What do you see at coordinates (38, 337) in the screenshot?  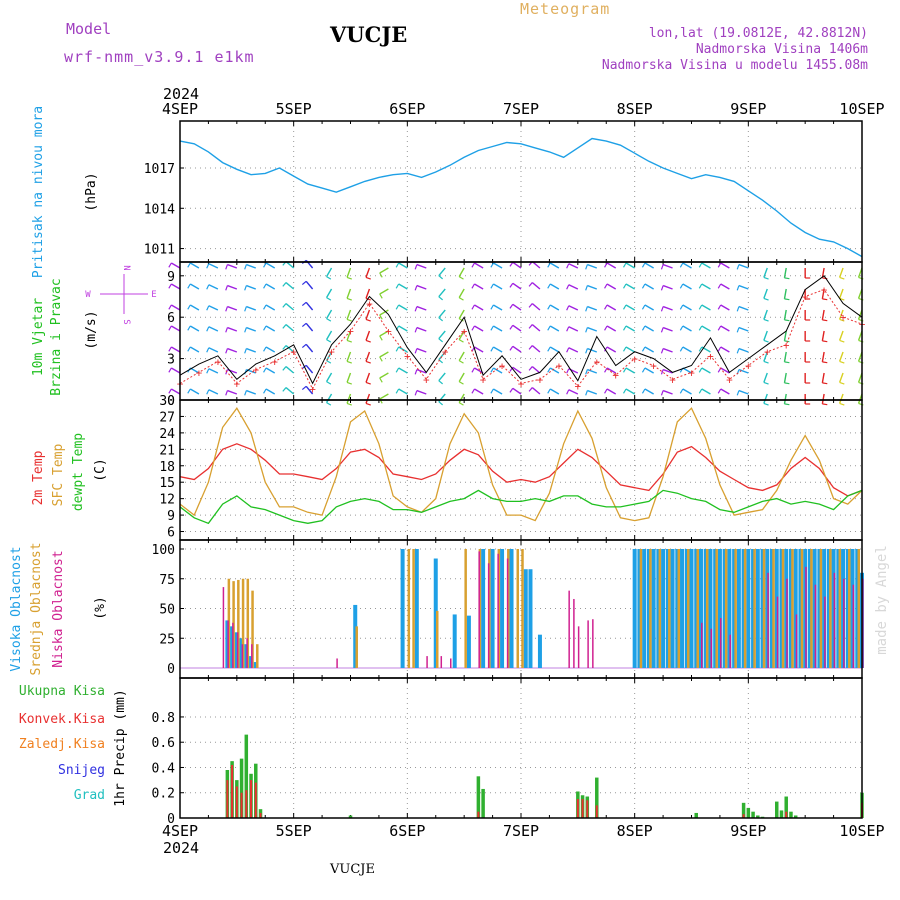 I see `wind-title-1: 10m Vjetar` at bounding box center [38, 337].